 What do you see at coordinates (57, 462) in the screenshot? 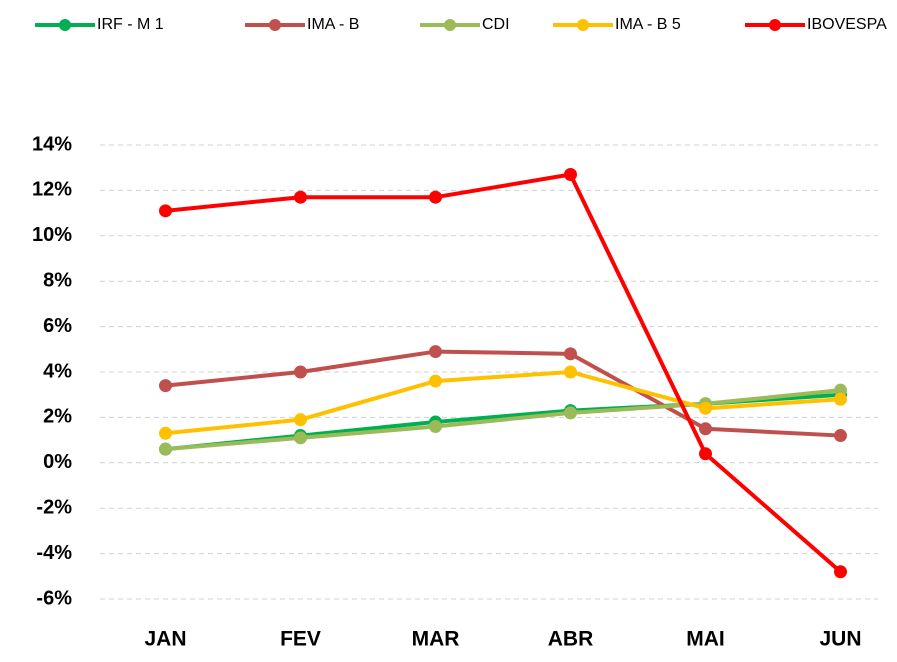
I see `y-tick-label: 0%` at bounding box center [57, 462].